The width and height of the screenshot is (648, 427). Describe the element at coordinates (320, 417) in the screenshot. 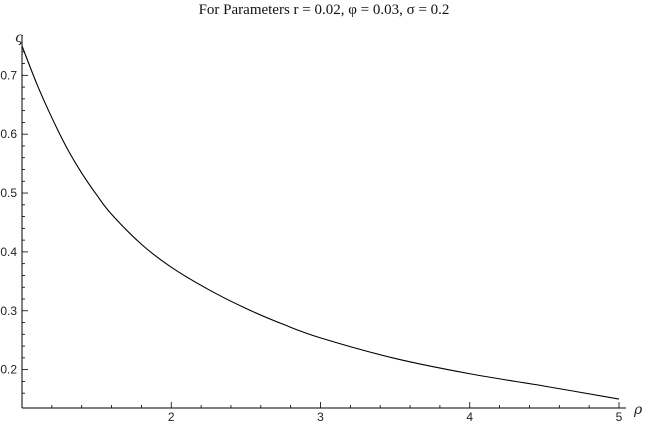

I see `x-tick-label: 3` at that location.